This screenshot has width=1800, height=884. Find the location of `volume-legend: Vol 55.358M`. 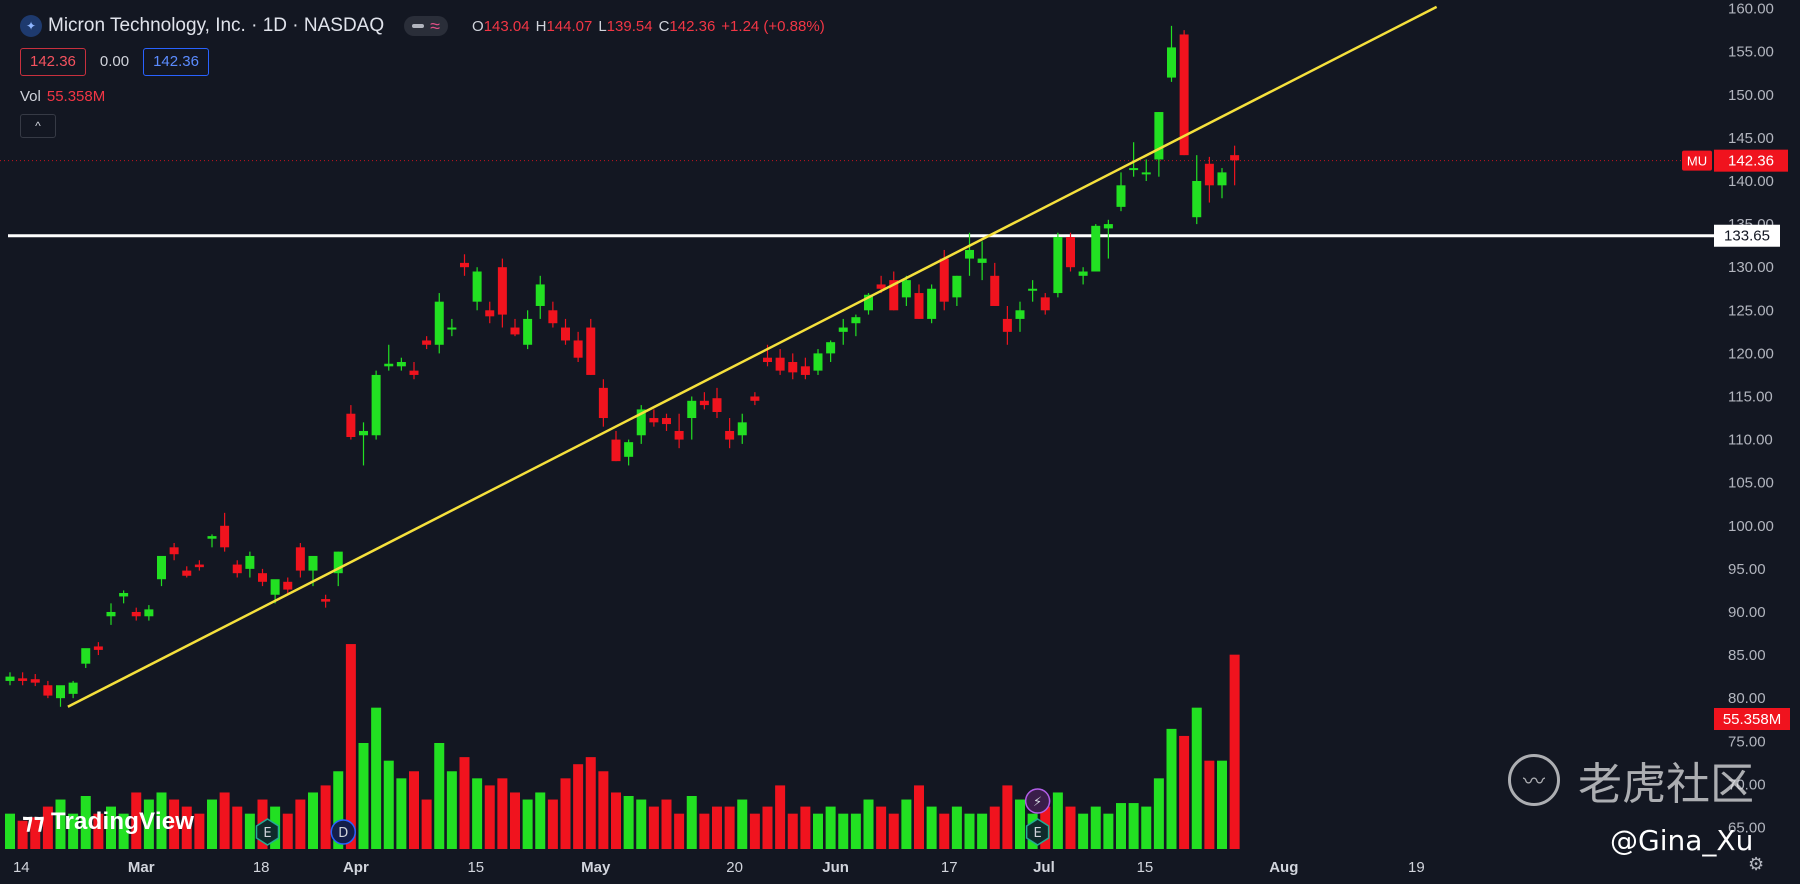

volume-legend: Vol 55.358M is located at coordinates (62, 96).